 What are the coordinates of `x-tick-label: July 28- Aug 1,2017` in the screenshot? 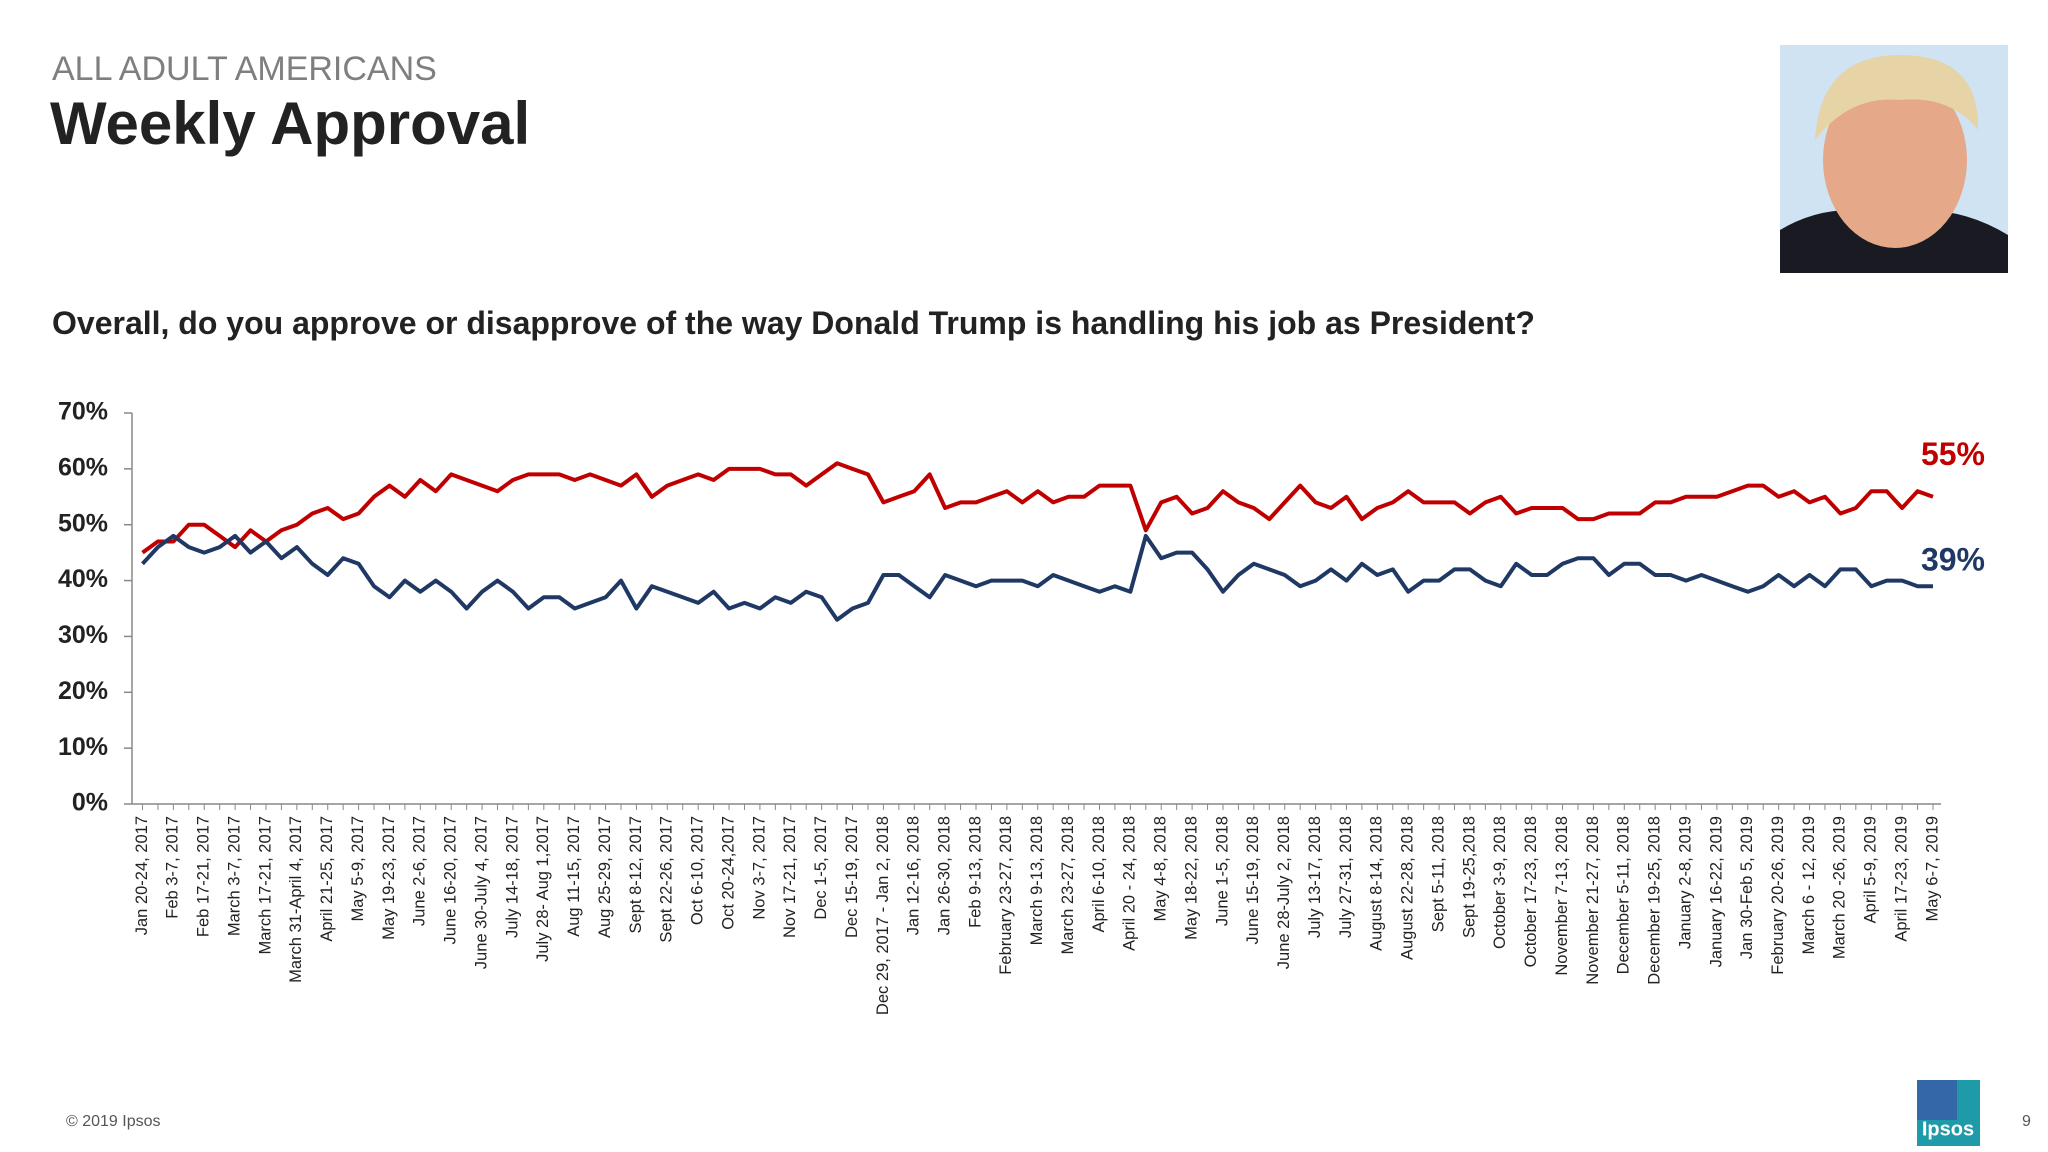 It's located at (543, 889).